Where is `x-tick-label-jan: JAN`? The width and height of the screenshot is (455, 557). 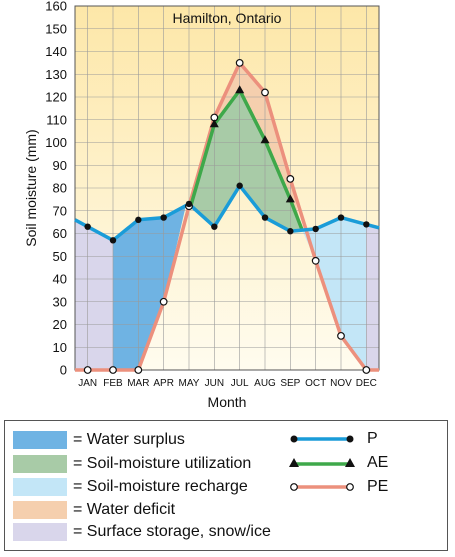
x-tick-label-jan: JAN is located at coordinates (87, 383).